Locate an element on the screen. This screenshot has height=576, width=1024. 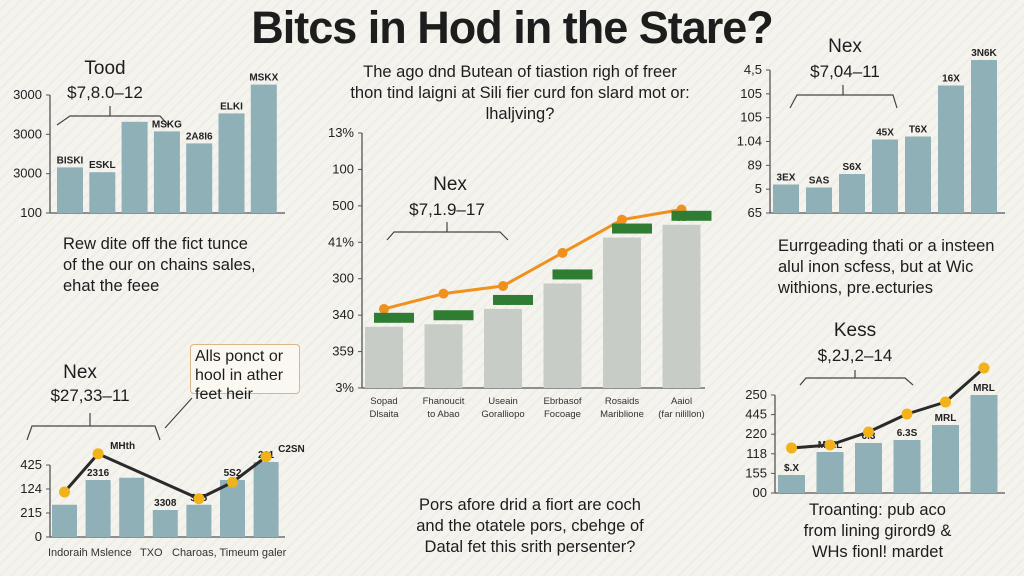
y-tick-label: 359 is located at coordinates (343, 351).